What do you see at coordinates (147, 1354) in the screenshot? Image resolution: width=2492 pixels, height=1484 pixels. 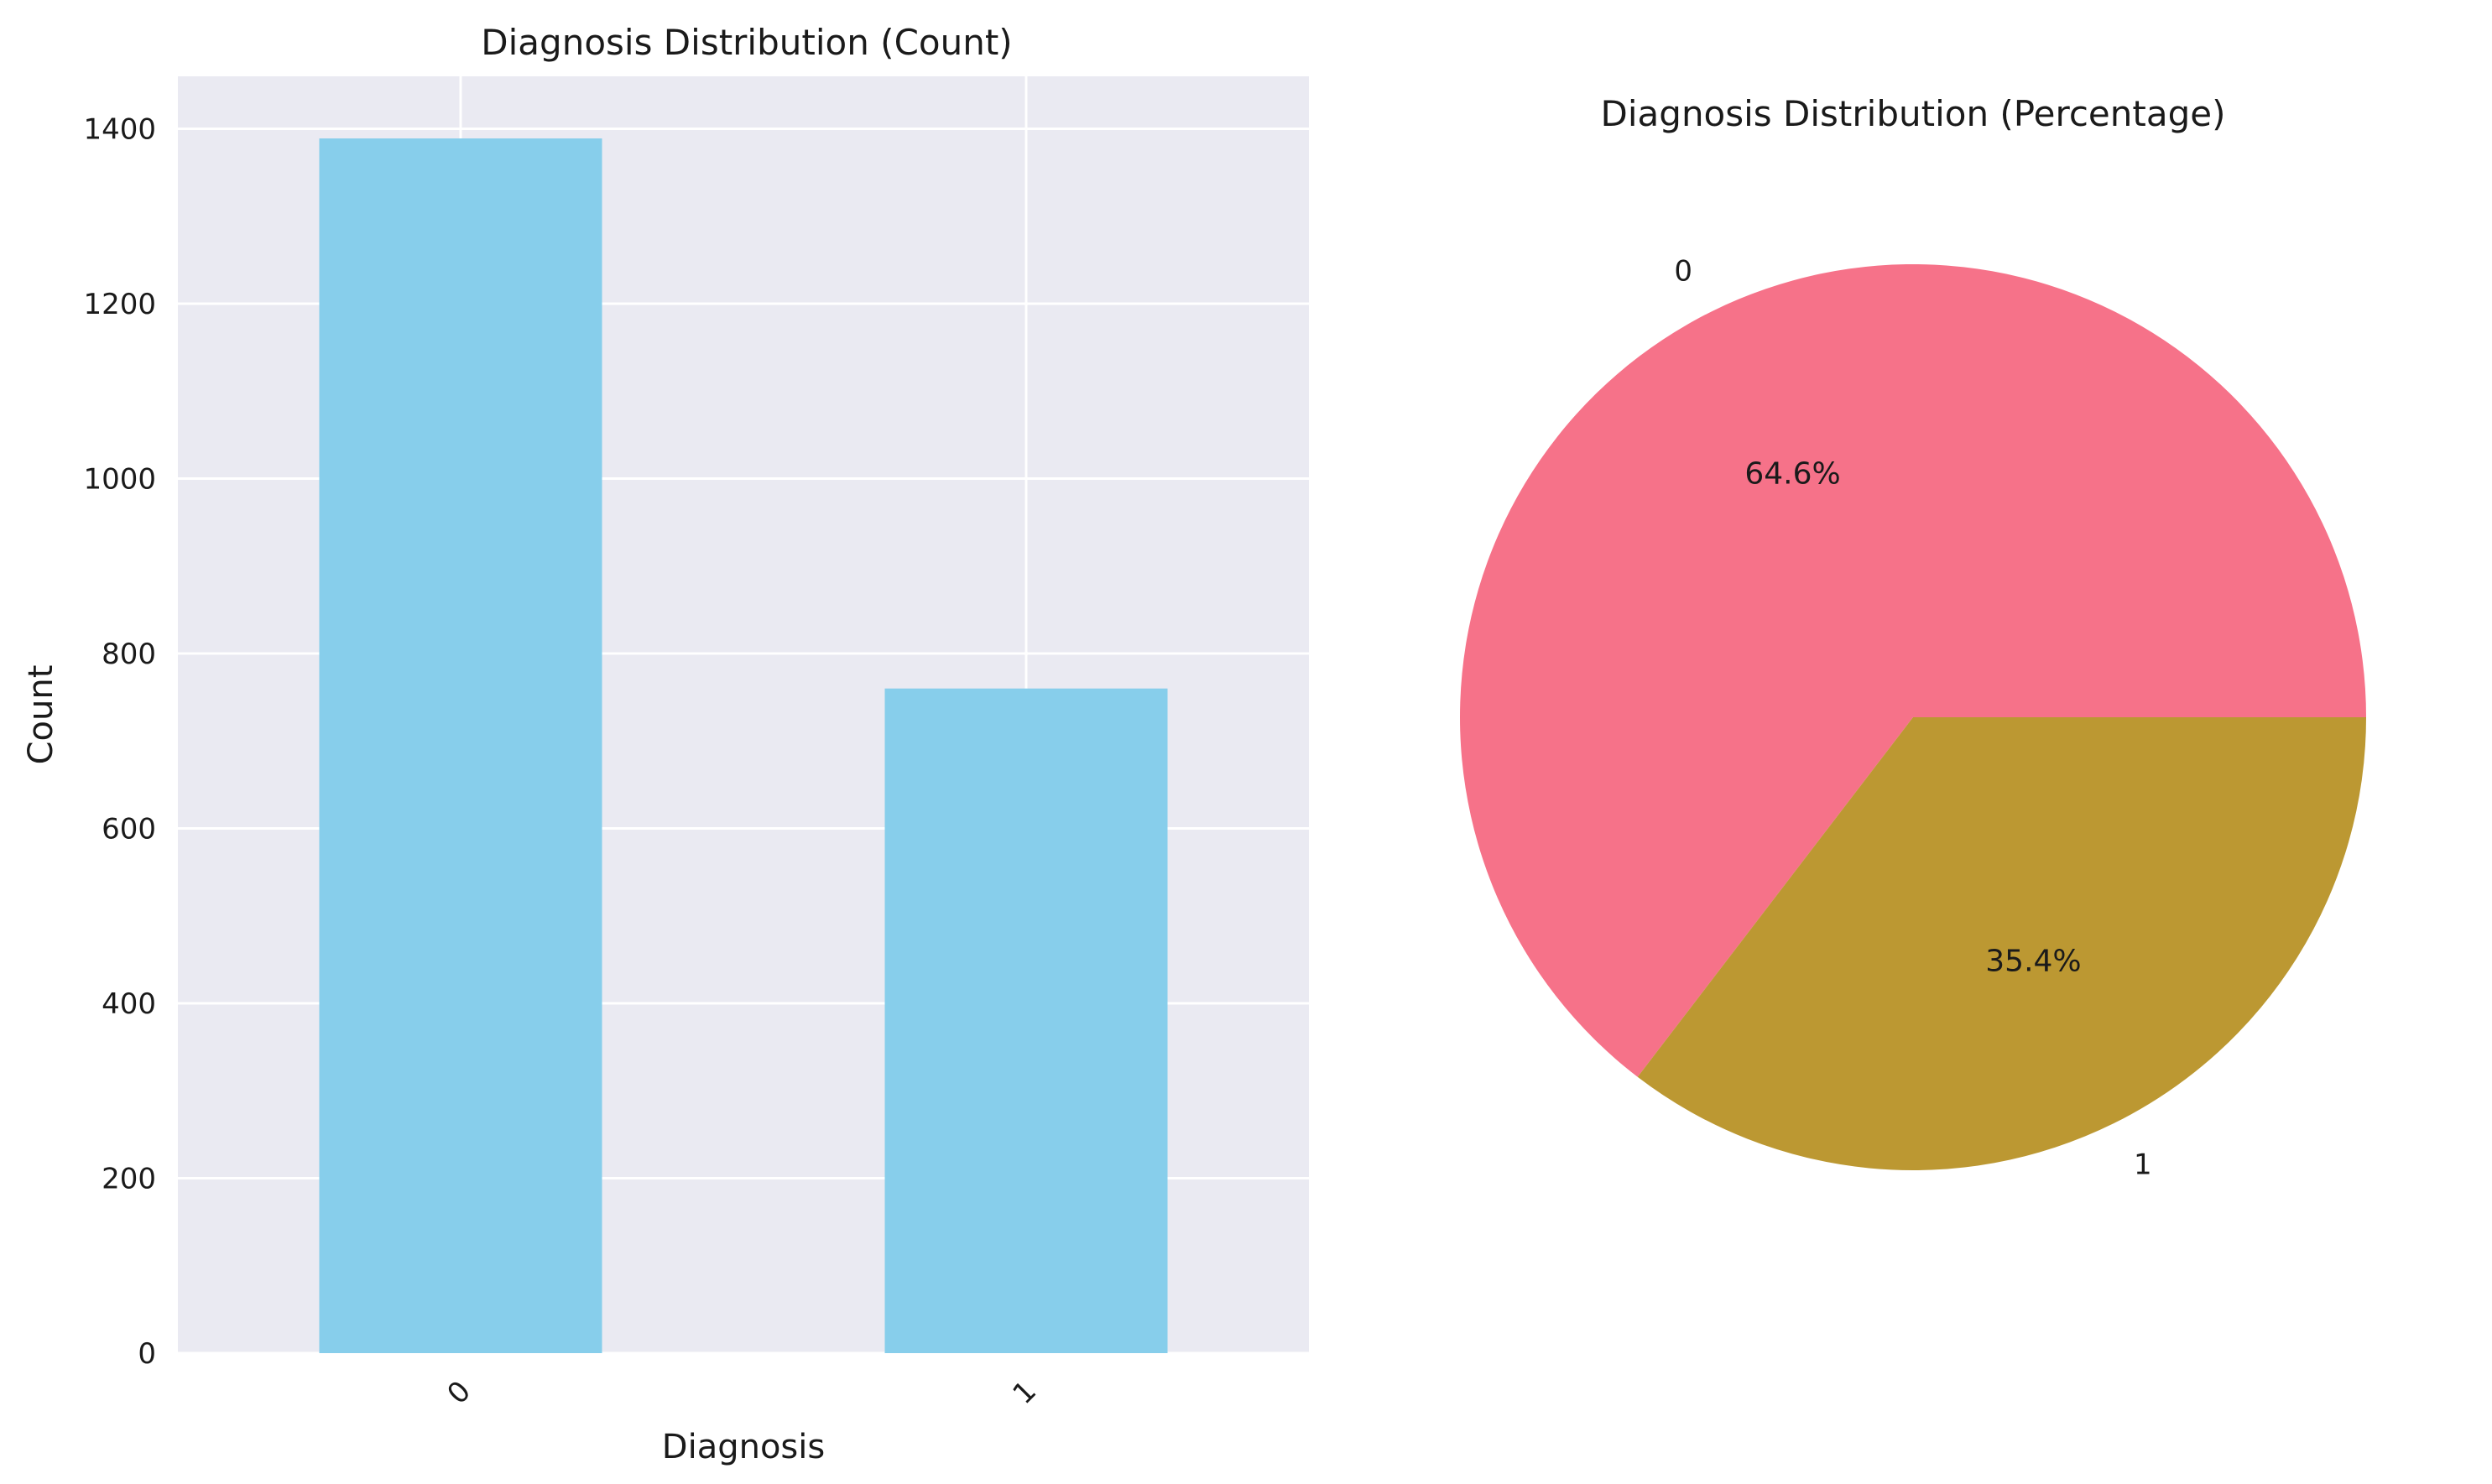 I see `y-tick-label: 0` at bounding box center [147, 1354].